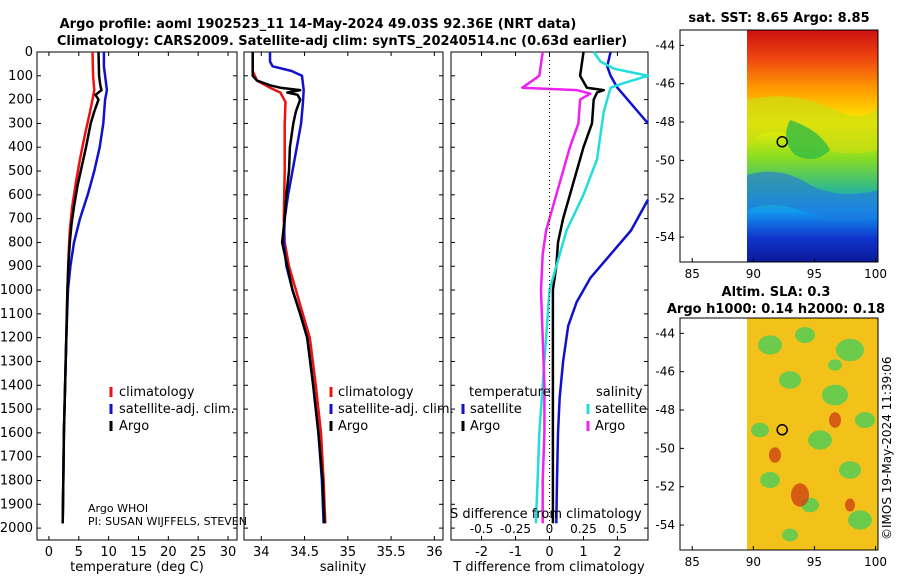  I want to click on y-tick-label: 1000, so click(16, 290).